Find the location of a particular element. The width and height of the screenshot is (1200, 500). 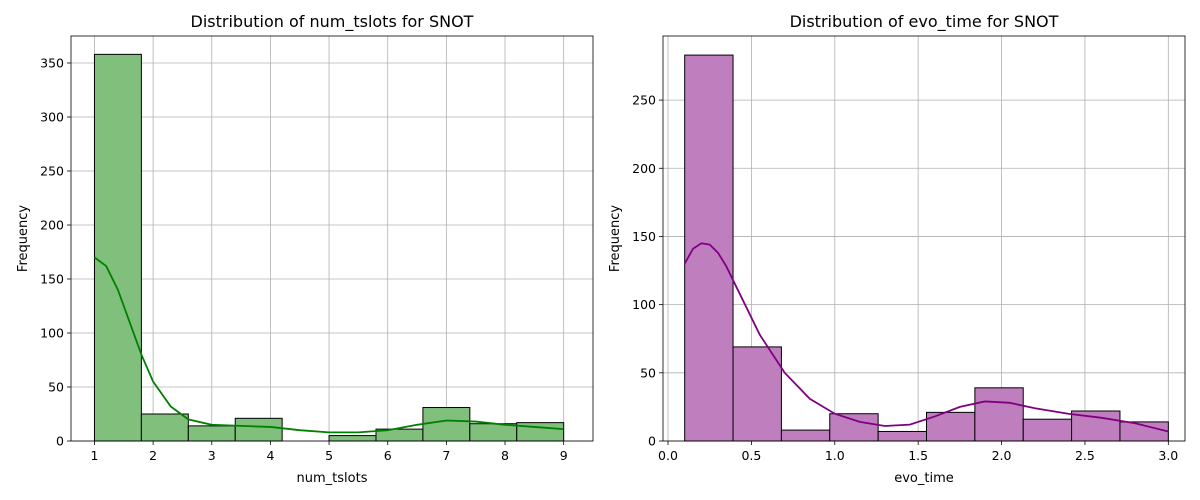

x-axis-label: evo_time is located at coordinates (924, 478).